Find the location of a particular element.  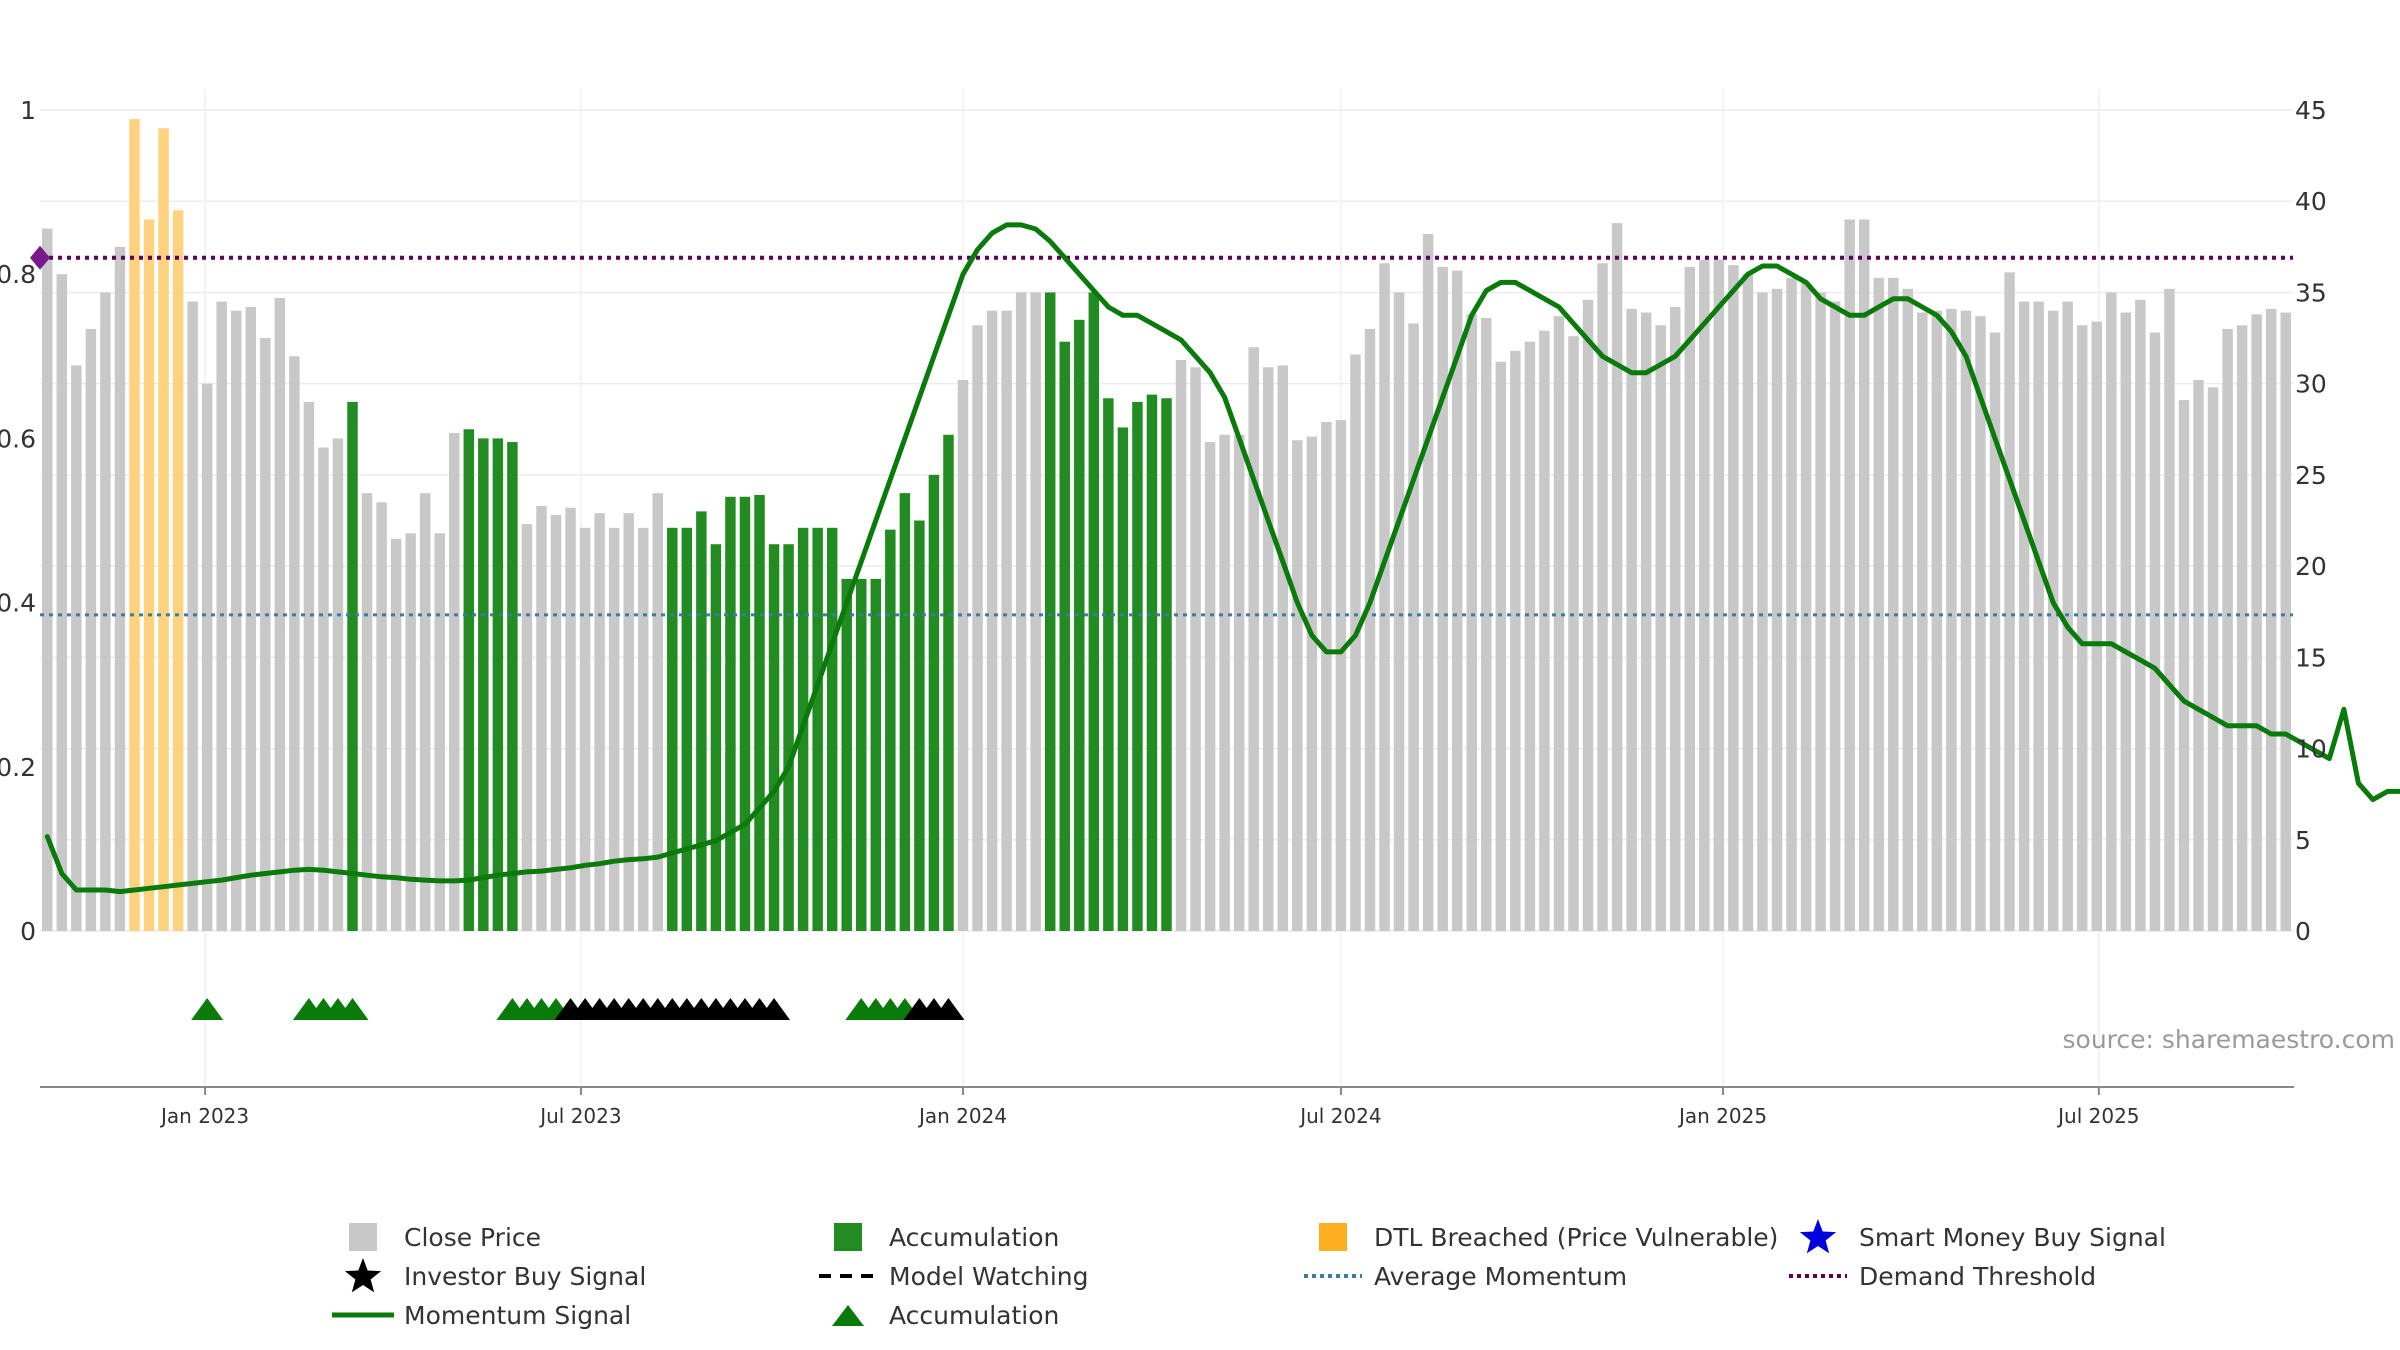

dot-purple-icon is located at coordinates (1818, 1276).